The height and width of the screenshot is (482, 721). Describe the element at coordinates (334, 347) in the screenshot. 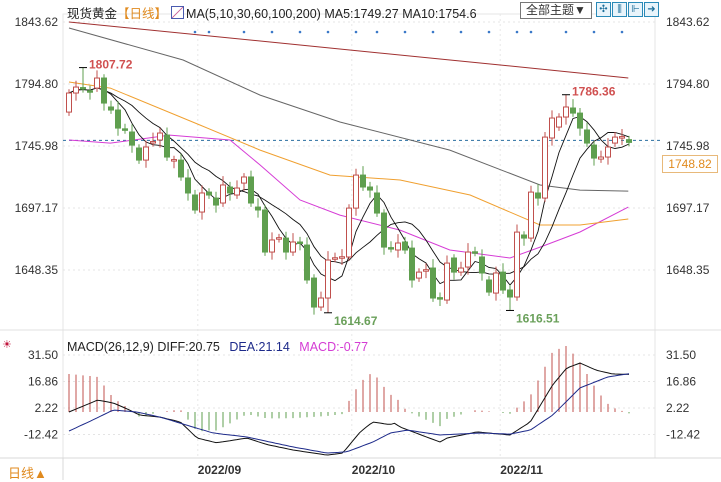

I see `macd-value: MACD:-0.77` at that location.